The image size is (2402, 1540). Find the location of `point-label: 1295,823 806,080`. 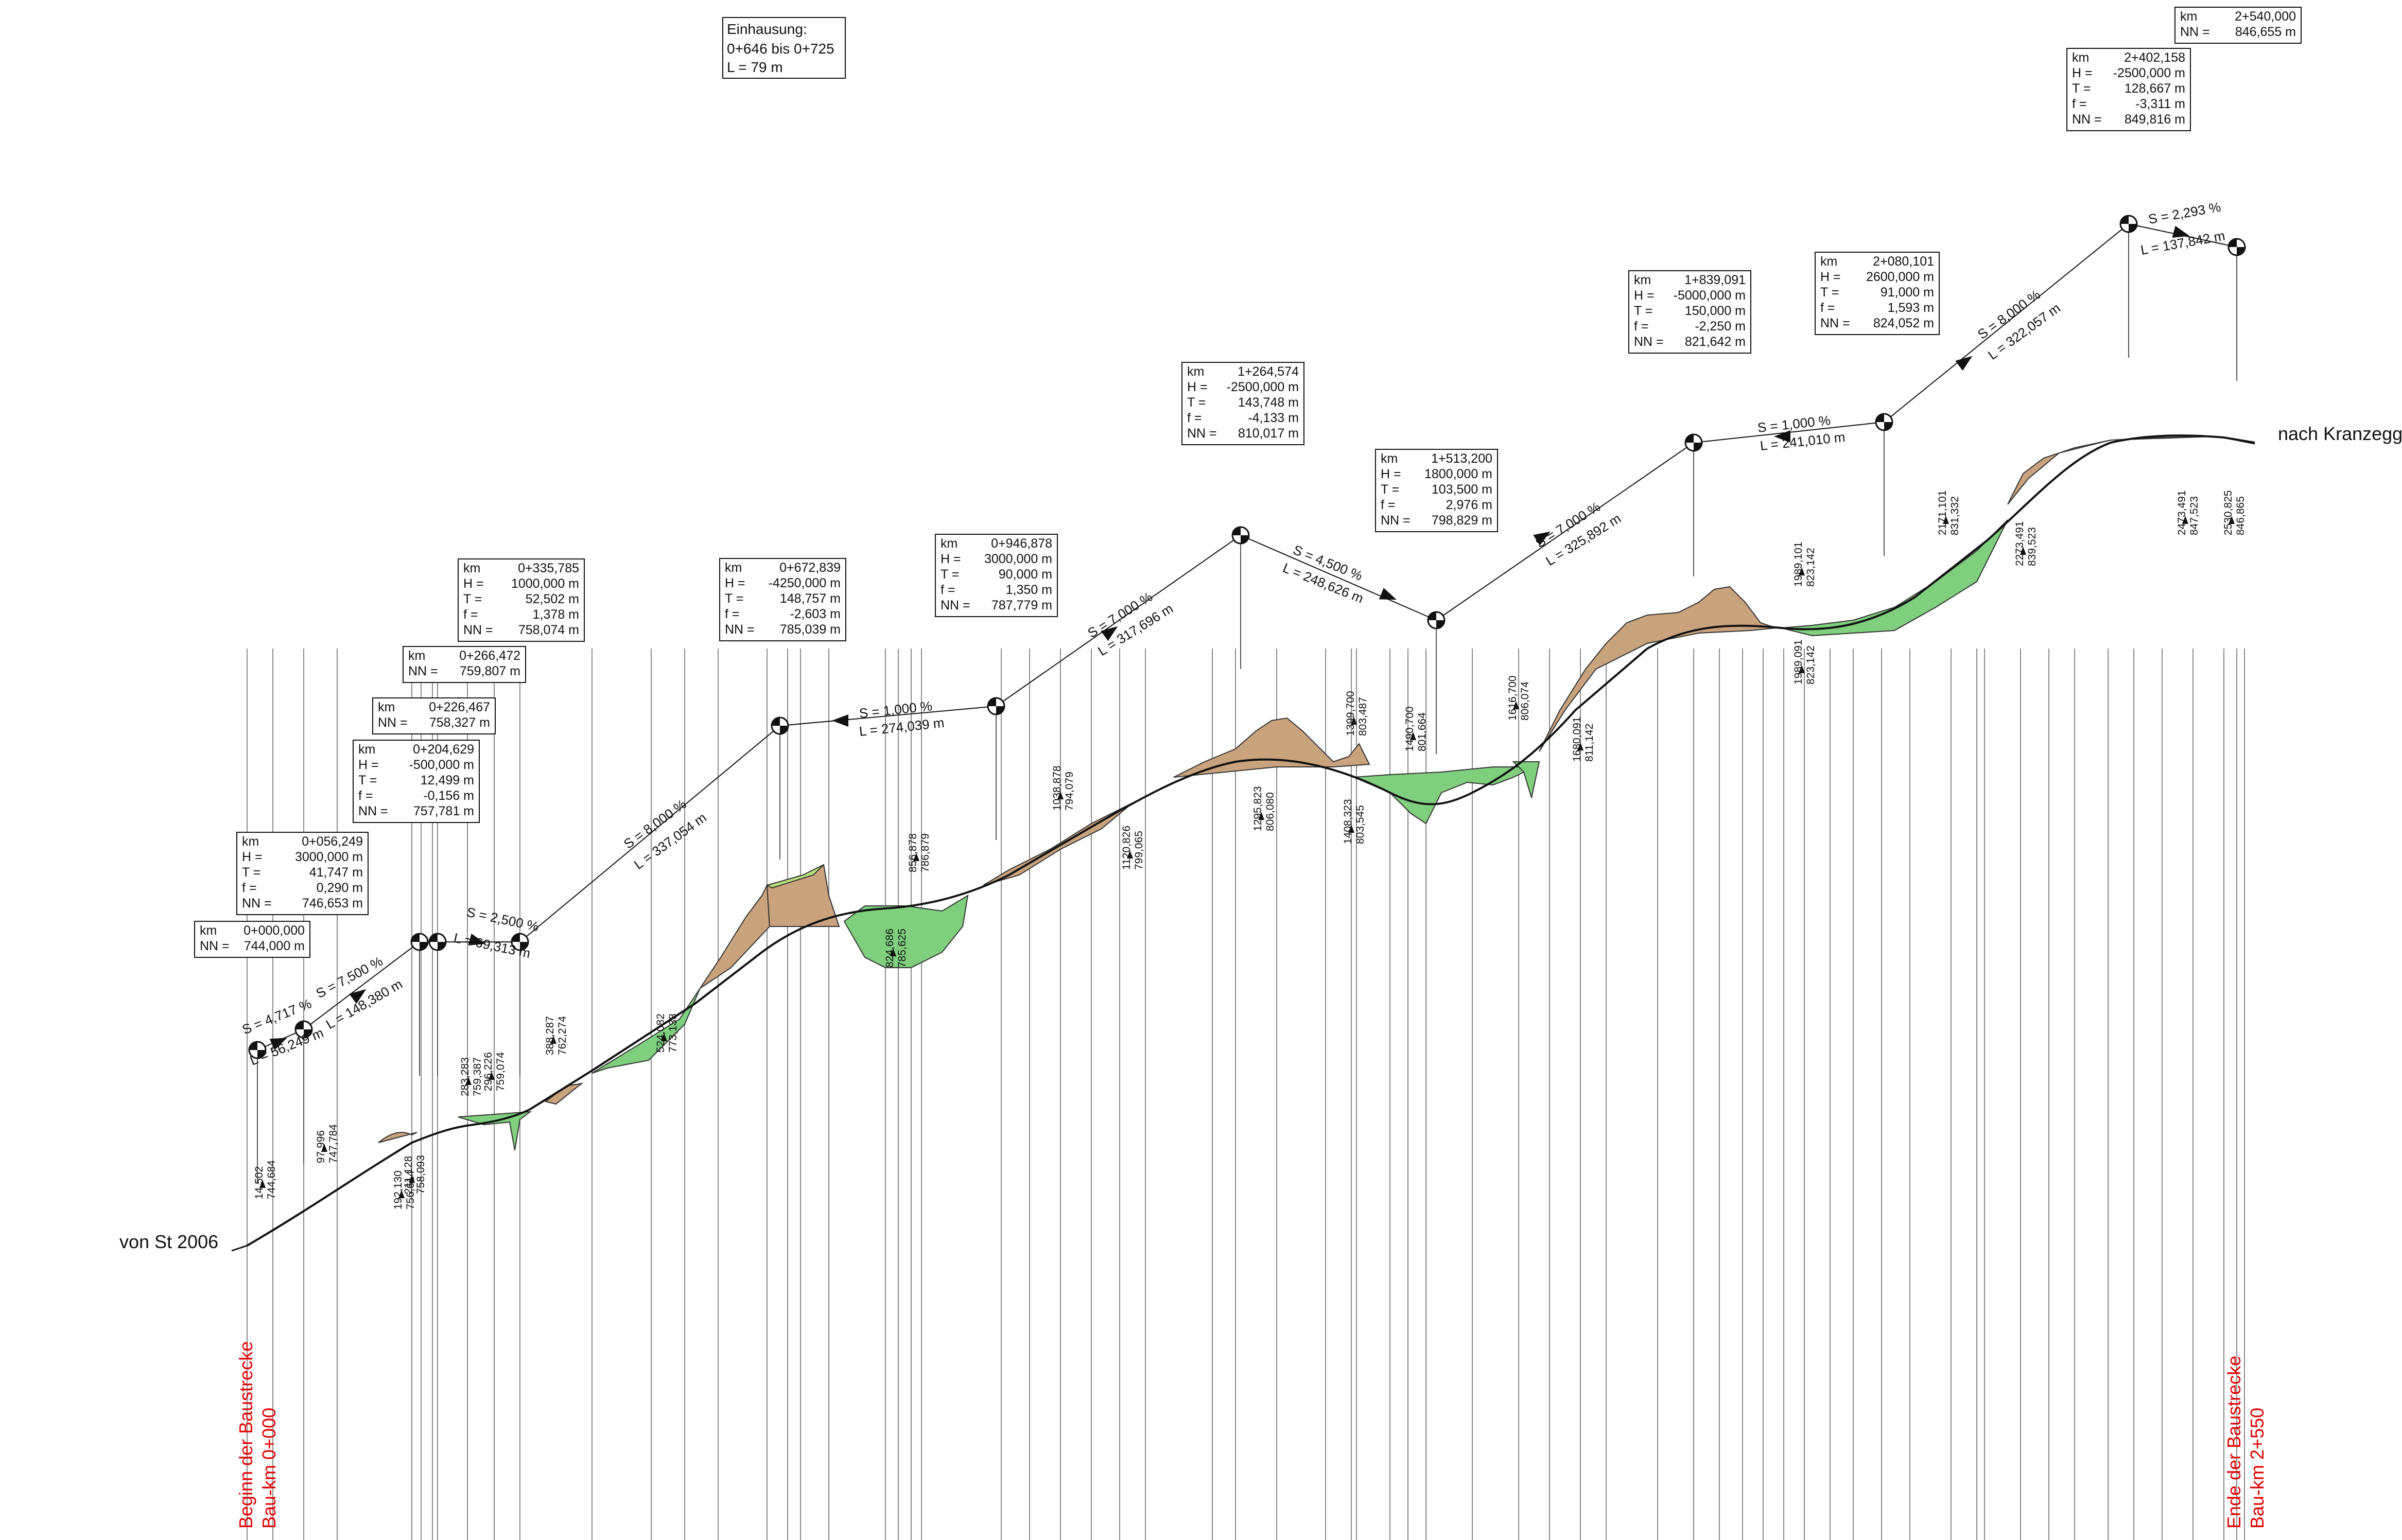

point-label: 1295,823 806,080 is located at coordinates (1264, 808).